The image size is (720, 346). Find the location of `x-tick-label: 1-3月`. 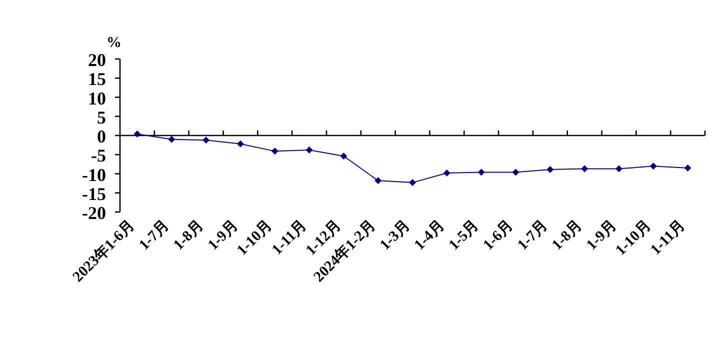

x-tick-label: 1-3月 is located at coordinates (395, 236).